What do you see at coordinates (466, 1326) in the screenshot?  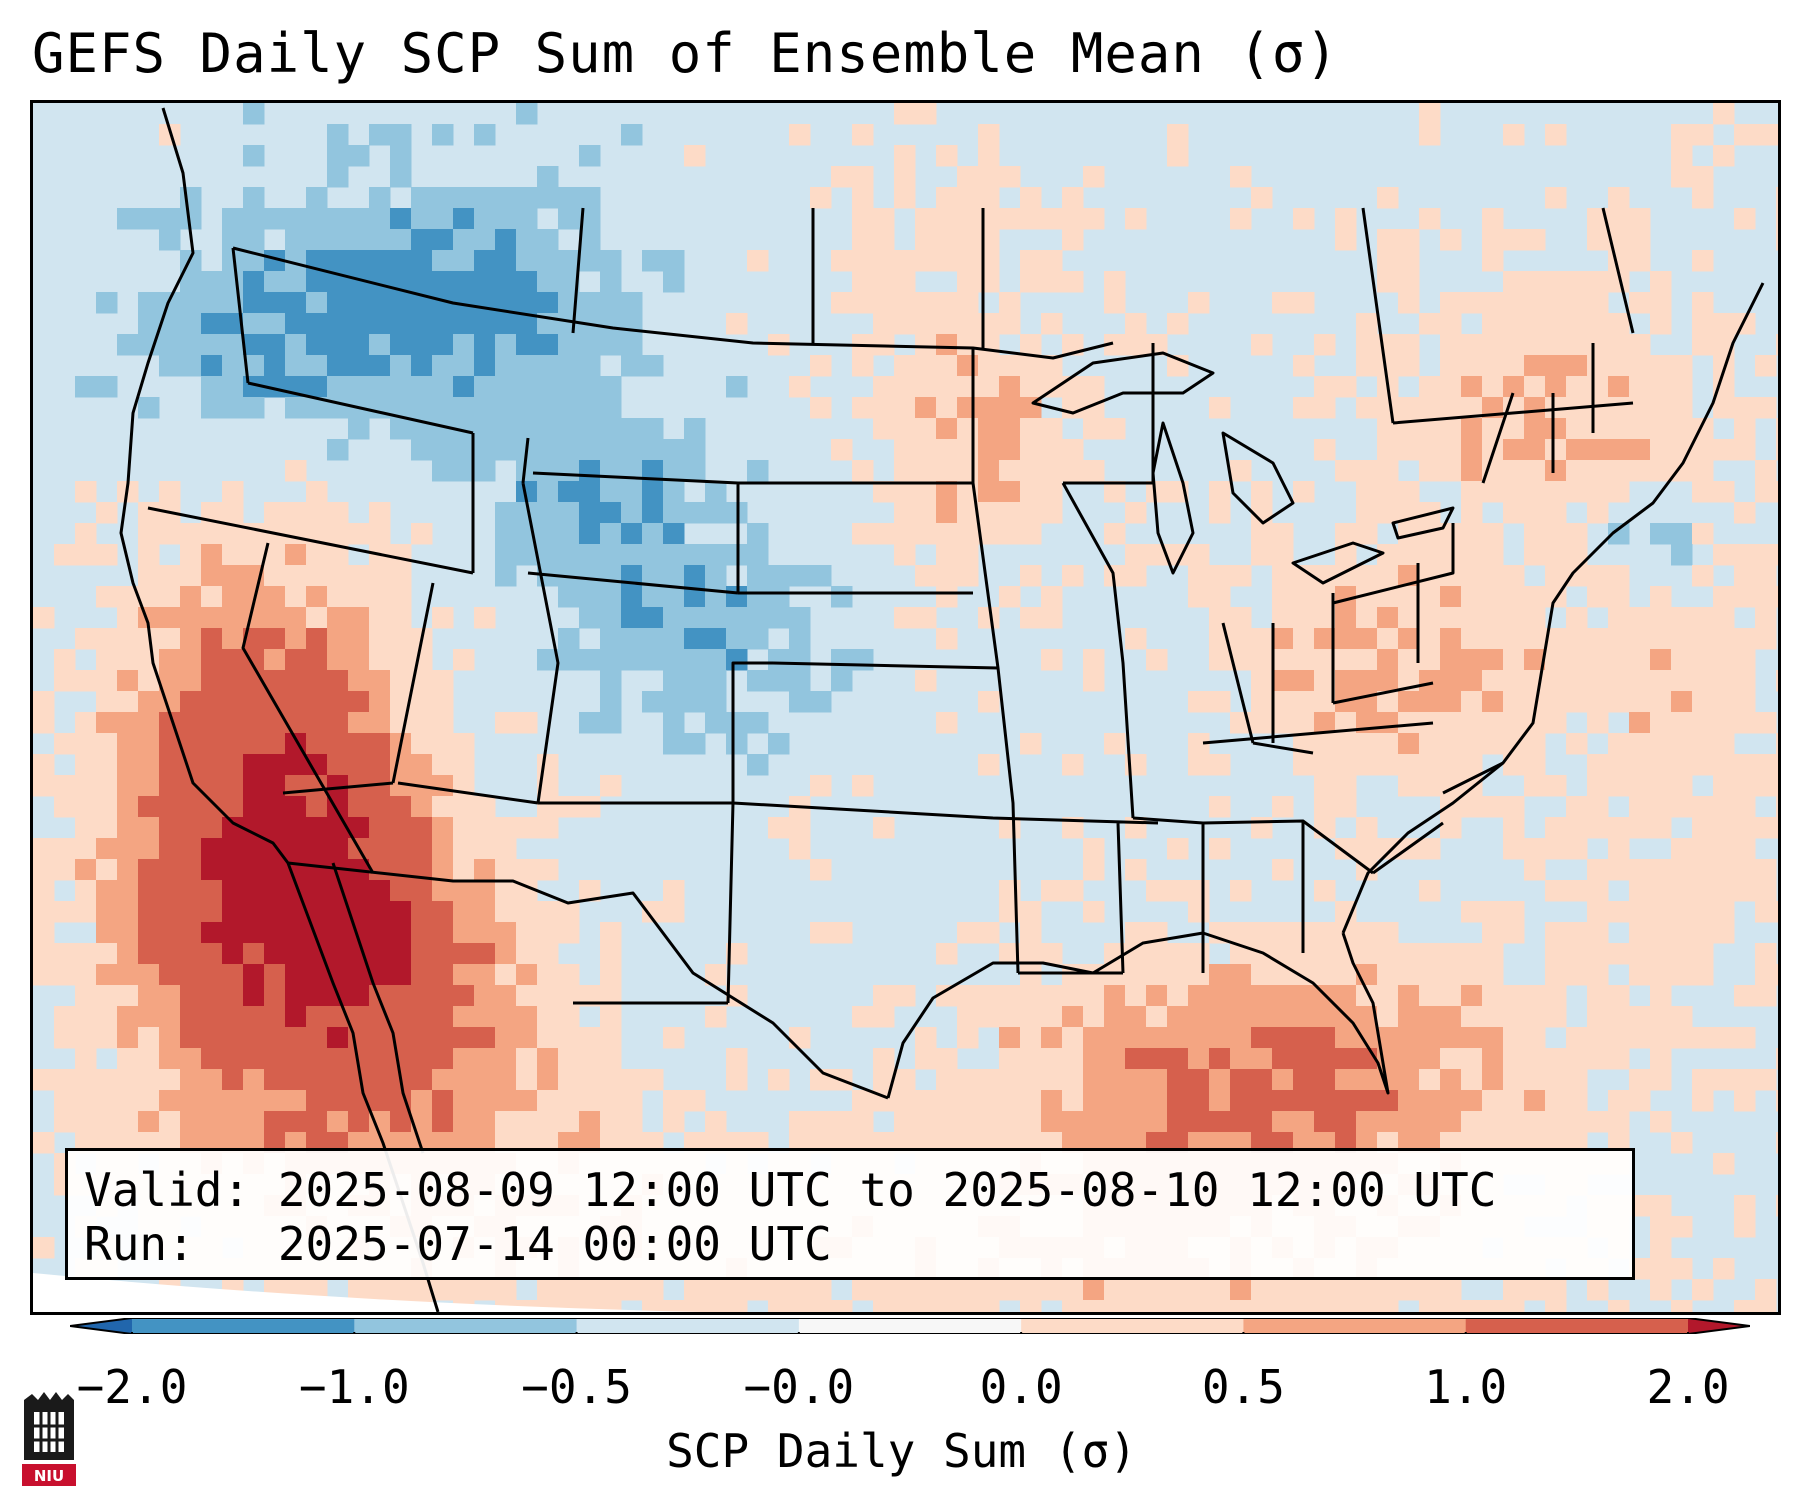 I see `colorbar-segment` at bounding box center [466, 1326].